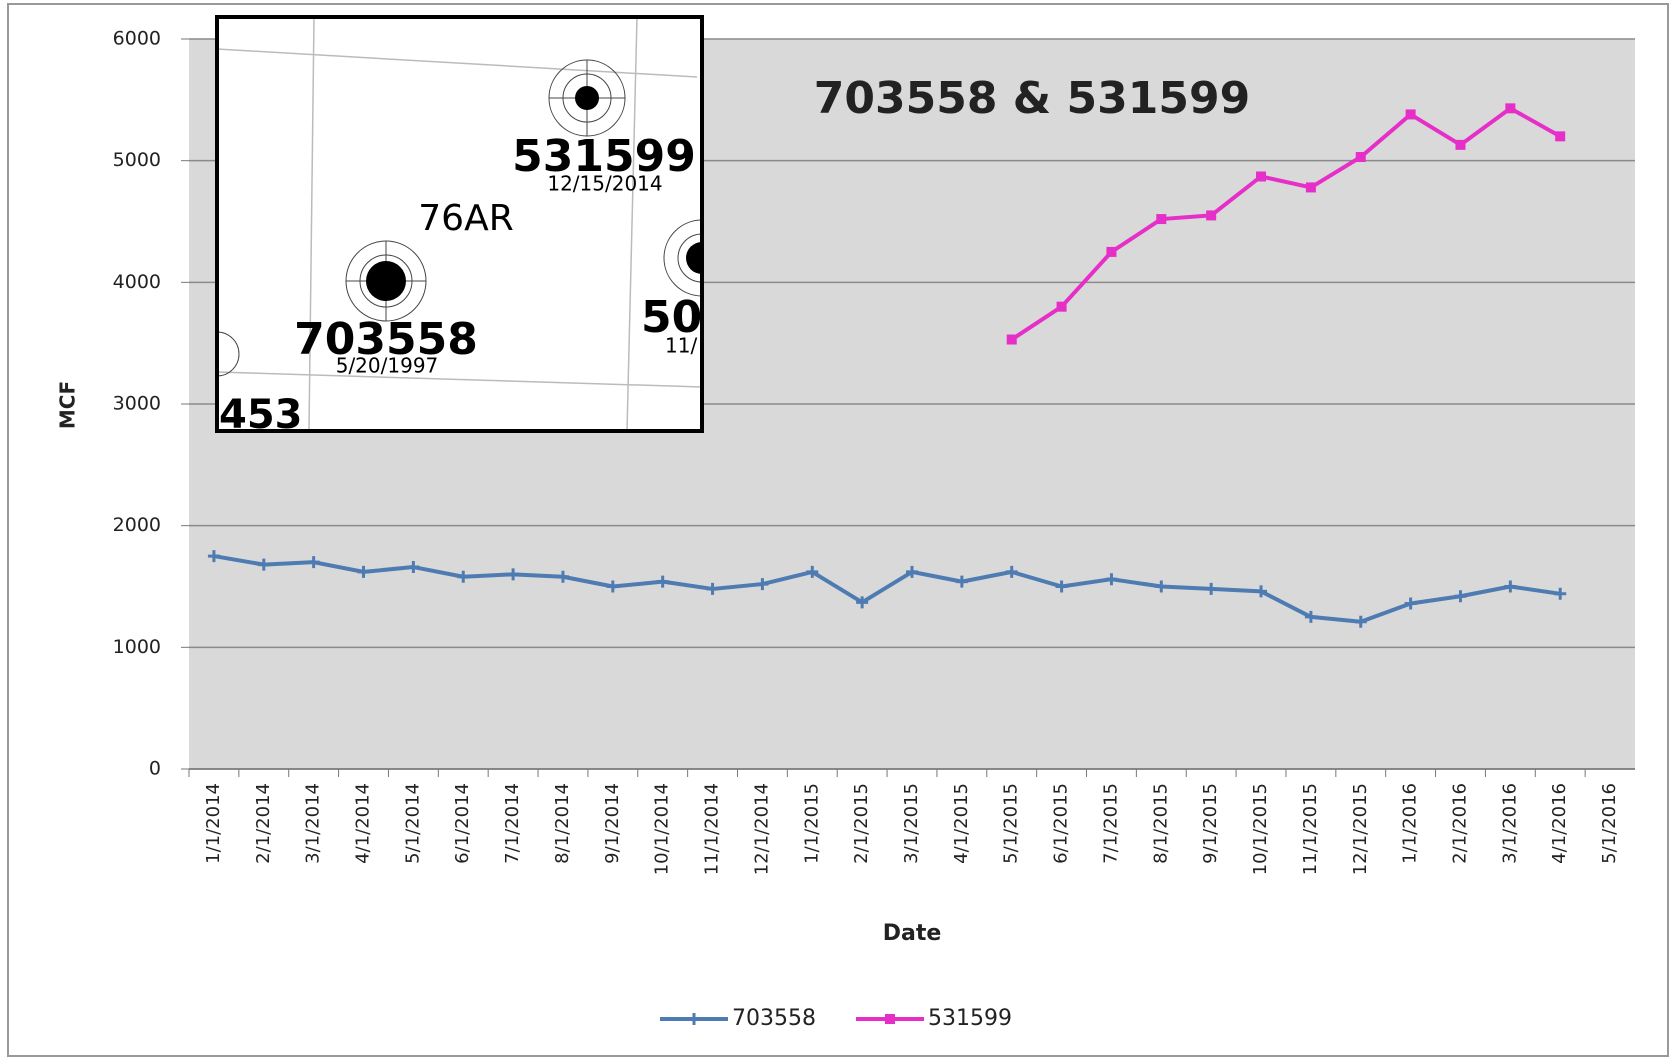 This screenshot has width=1673, height=1062. What do you see at coordinates (386, 339) in the screenshot?
I see `map-label: 703558` at bounding box center [386, 339].